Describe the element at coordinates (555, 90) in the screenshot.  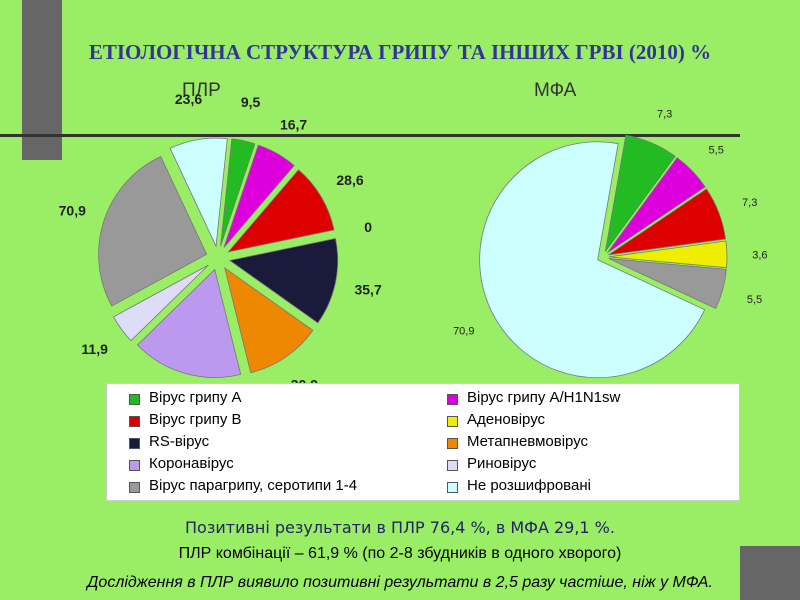
I see `ifa-chart-title: МФА` at that location.